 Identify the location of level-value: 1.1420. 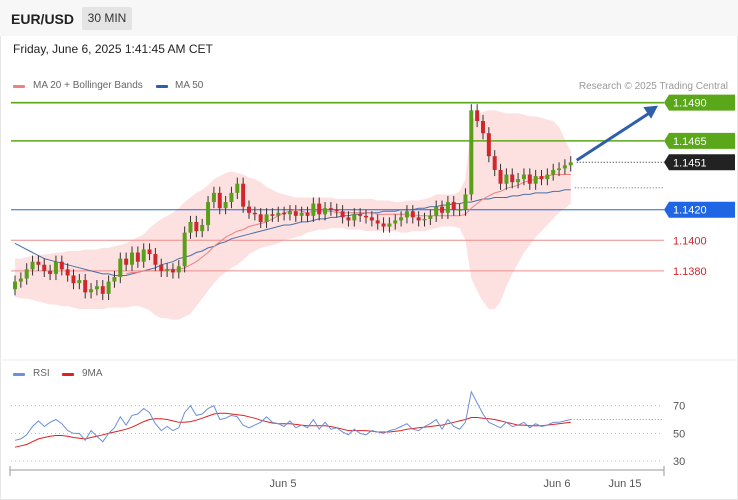
(690, 211).